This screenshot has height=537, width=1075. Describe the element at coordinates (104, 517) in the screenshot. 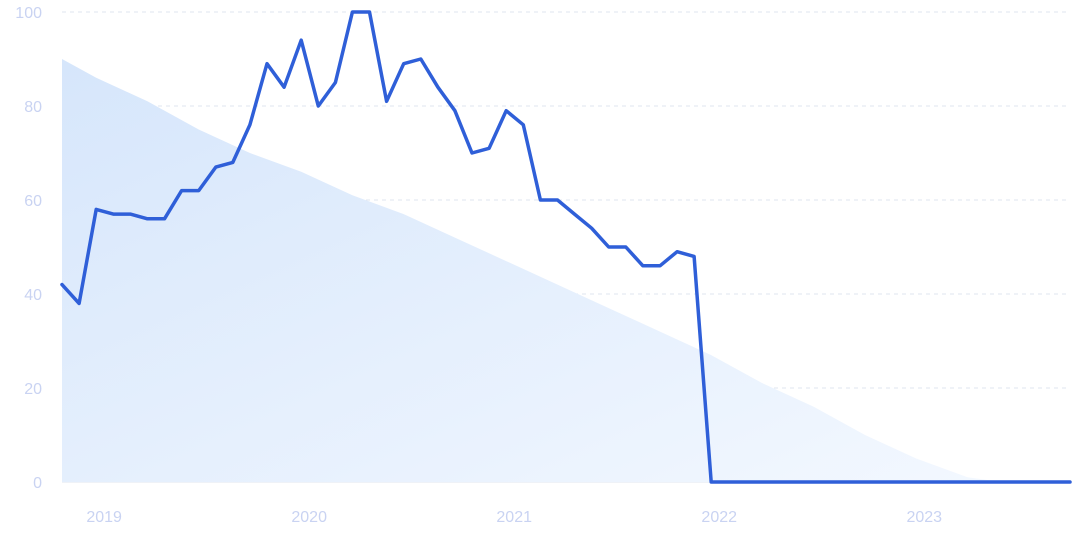

I see `x-tick-label: 2019` at that location.